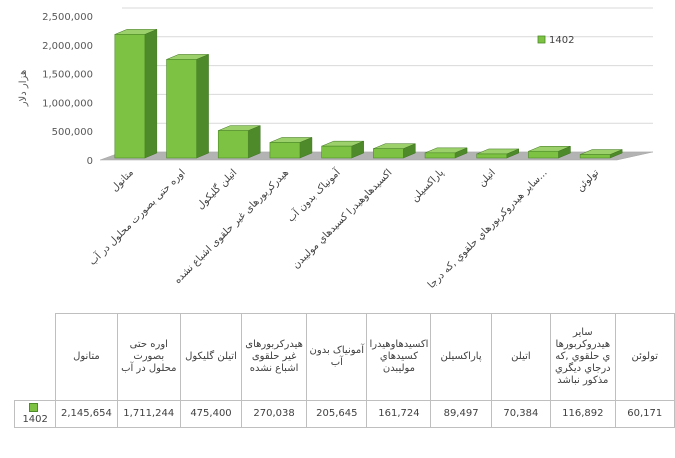 The image size is (675, 458). What do you see at coordinates (86, 357) in the screenshot?
I see `table-header-cell: متانول` at bounding box center [86, 357].